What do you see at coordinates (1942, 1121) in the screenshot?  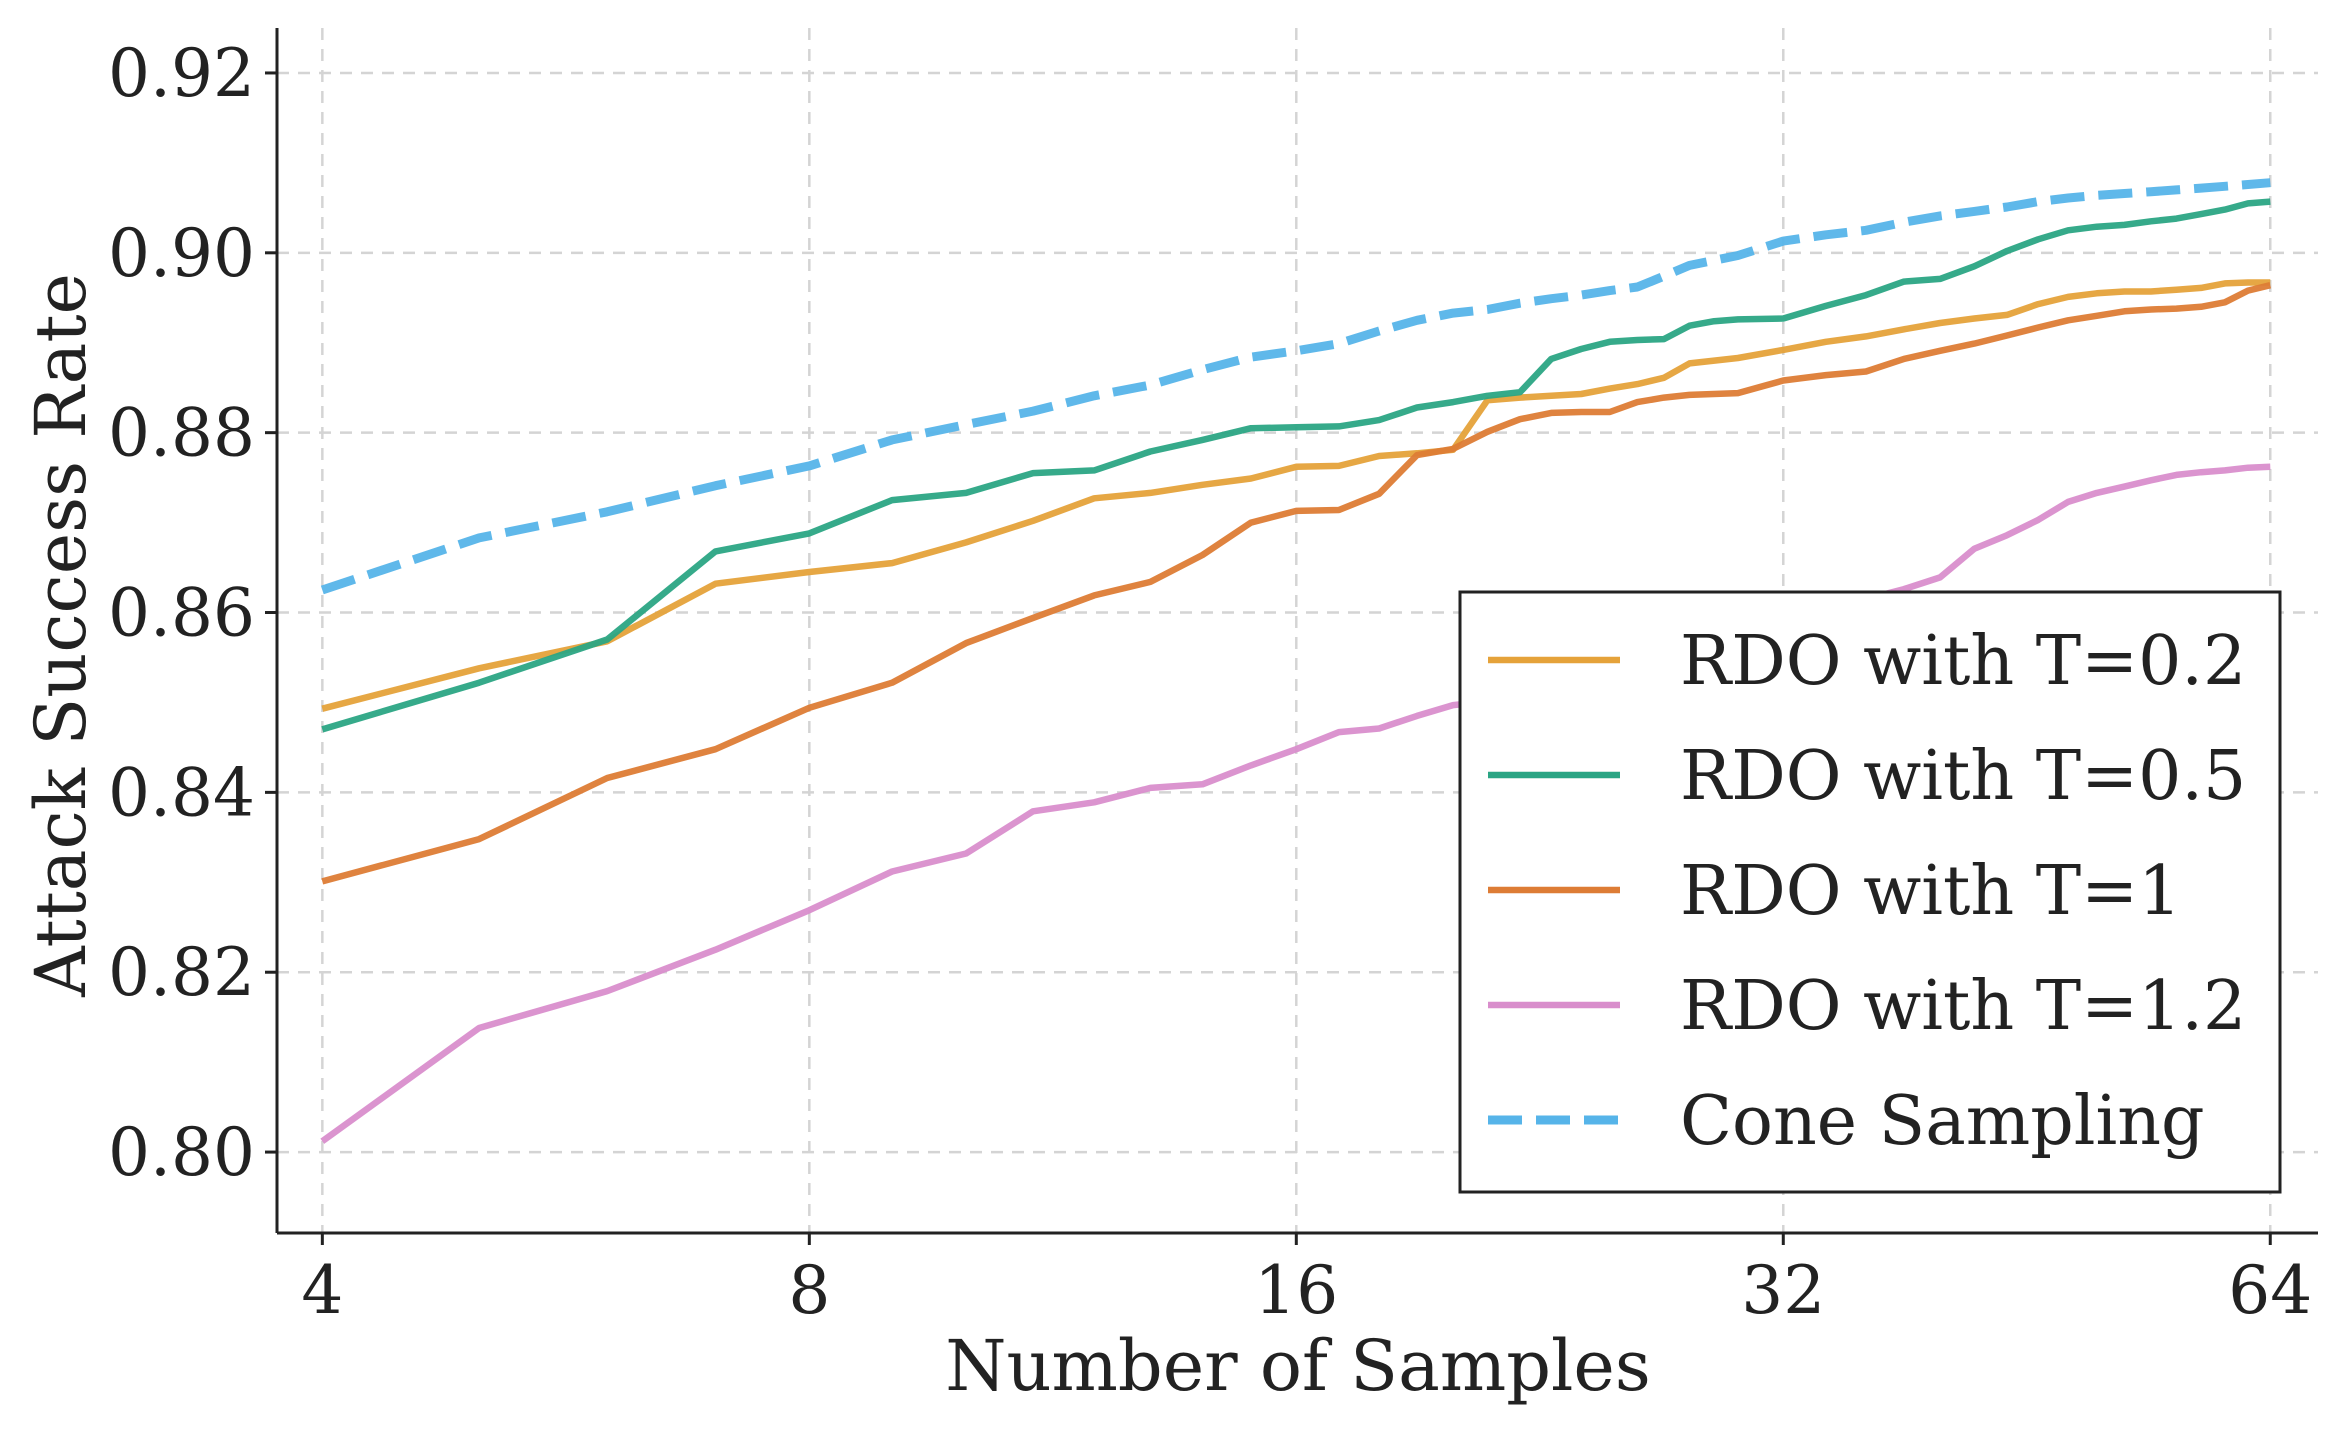 I see `legend-label-5: Cone Sampling` at bounding box center [1942, 1121].